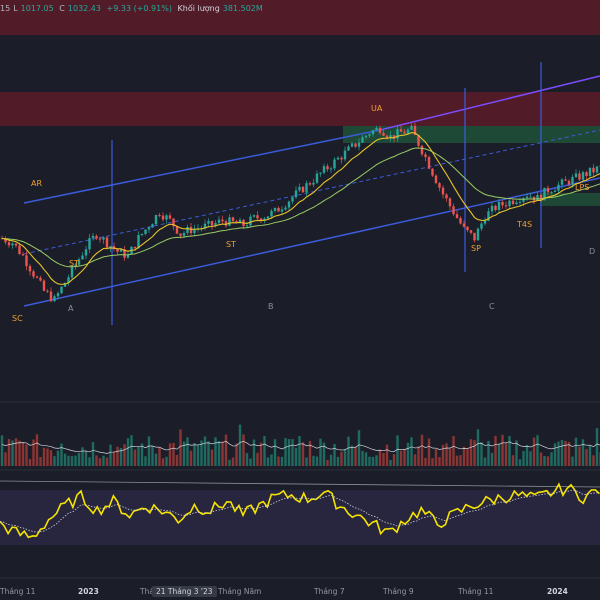 This screenshot has height=600, width=600. I want to click on channel-upper, so click(202, 166).